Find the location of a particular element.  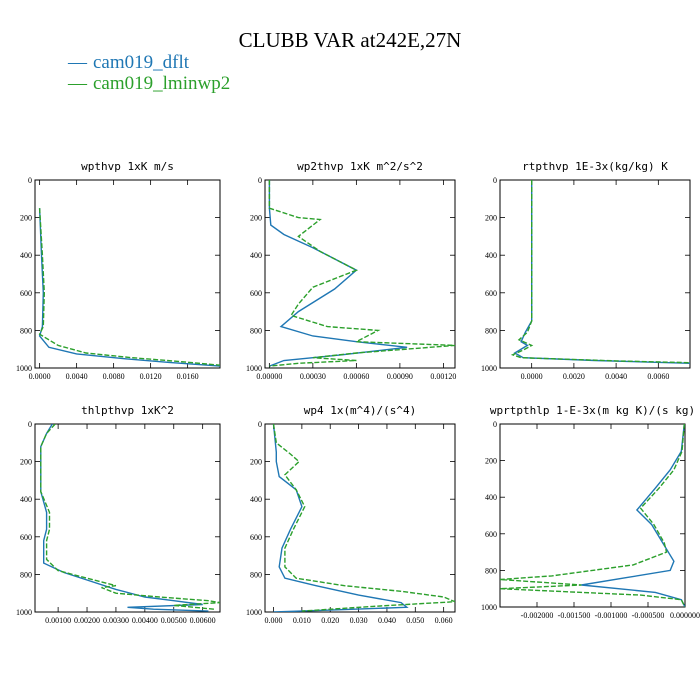

legend-label-dflt: cam019_dflt is located at coordinates (141, 62).